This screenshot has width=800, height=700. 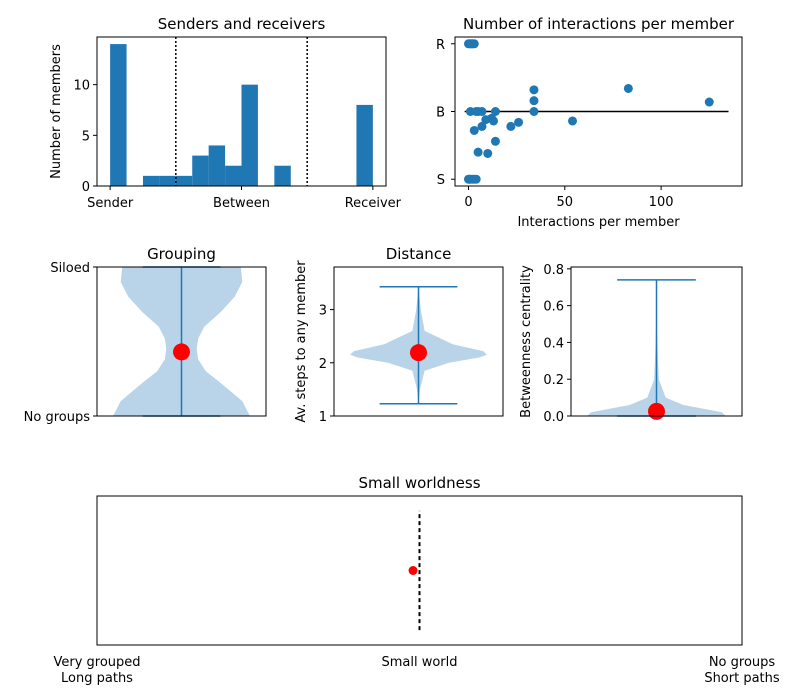 What do you see at coordinates (323, 417) in the screenshot?
I see `y-tick-label: 1` at bounding box center [323, 417].